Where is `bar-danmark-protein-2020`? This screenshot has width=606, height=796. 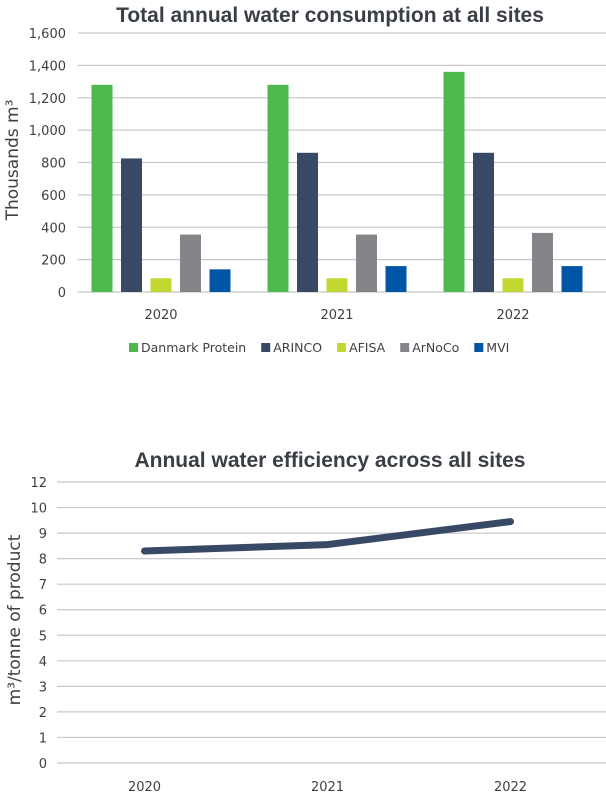 bar-danmark-protein-2020 is located at coordinates (102, 188).